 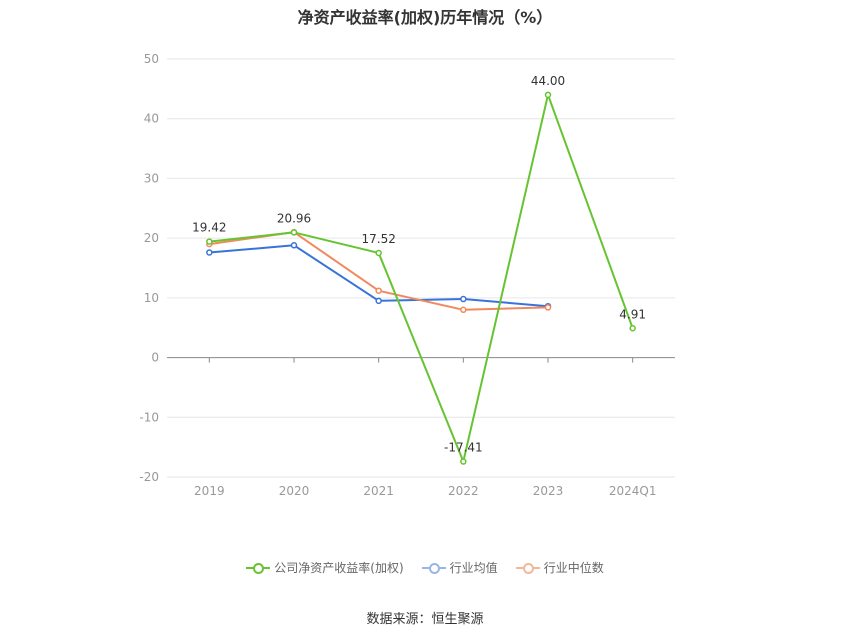 I want to click on data-label: 20.96, so click(x=294, y=218).